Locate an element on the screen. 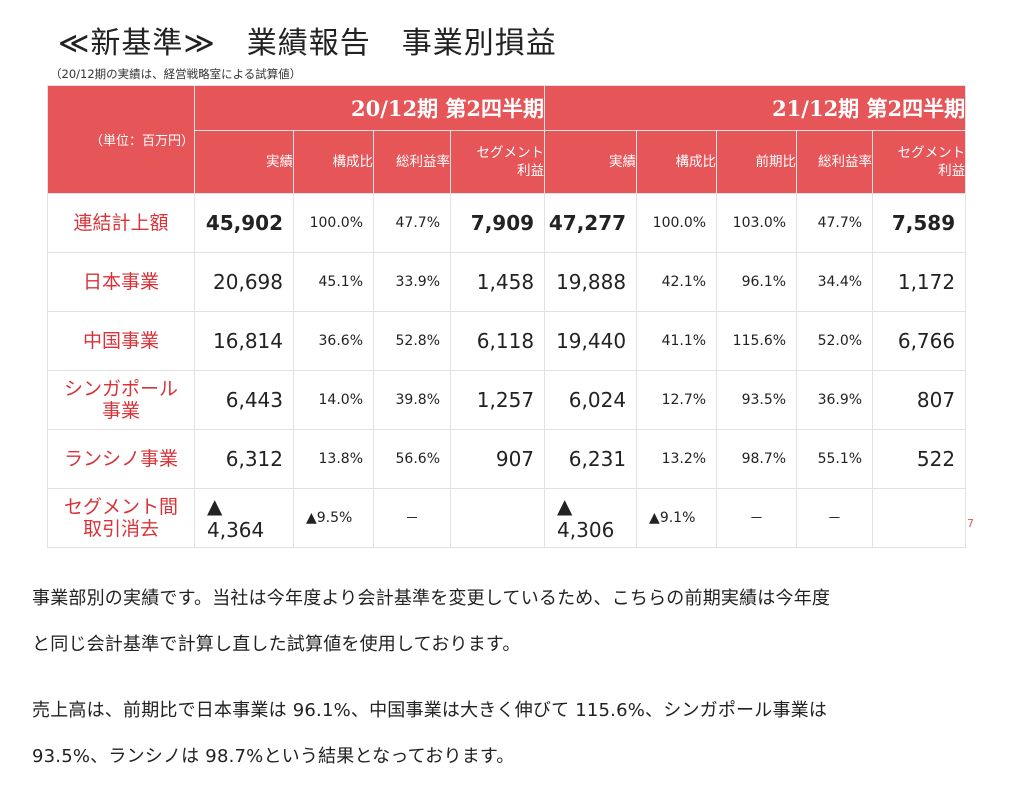 Image resolution: width=1024 pixels, height=796 pixels. table-cell: 6,118 is located at coordinates (497, 341).